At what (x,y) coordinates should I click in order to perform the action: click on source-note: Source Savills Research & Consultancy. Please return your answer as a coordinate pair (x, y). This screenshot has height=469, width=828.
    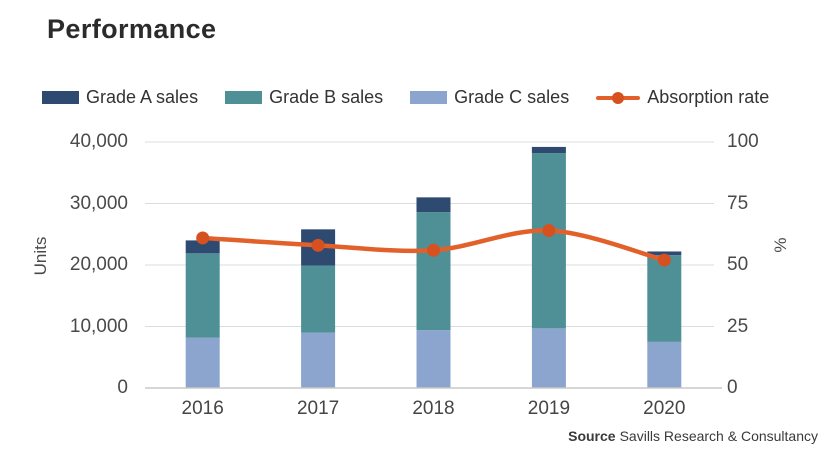
    Looking at the image, I should click on (693, 436).